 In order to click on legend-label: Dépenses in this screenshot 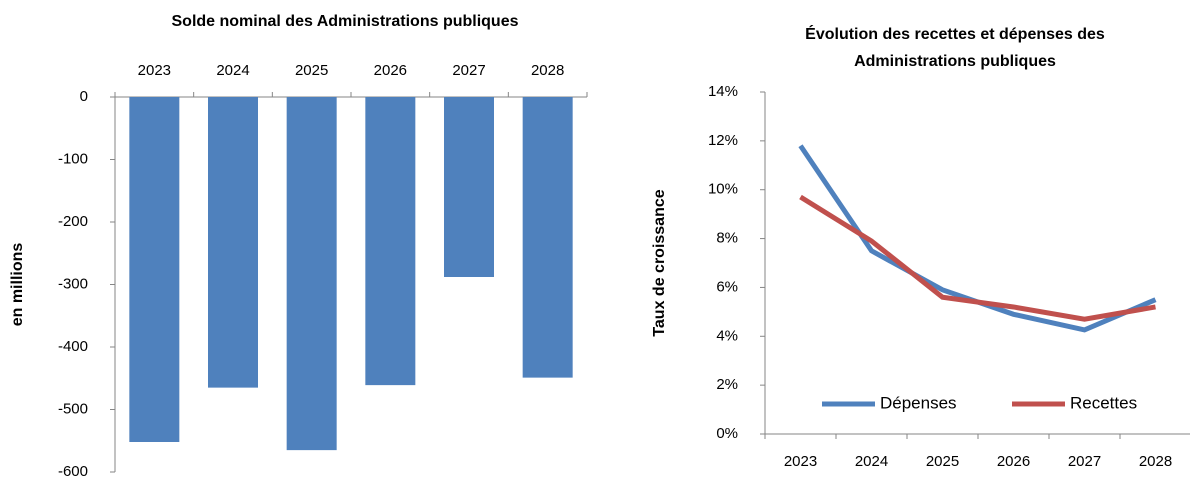, I will do `click(918, 402)`.